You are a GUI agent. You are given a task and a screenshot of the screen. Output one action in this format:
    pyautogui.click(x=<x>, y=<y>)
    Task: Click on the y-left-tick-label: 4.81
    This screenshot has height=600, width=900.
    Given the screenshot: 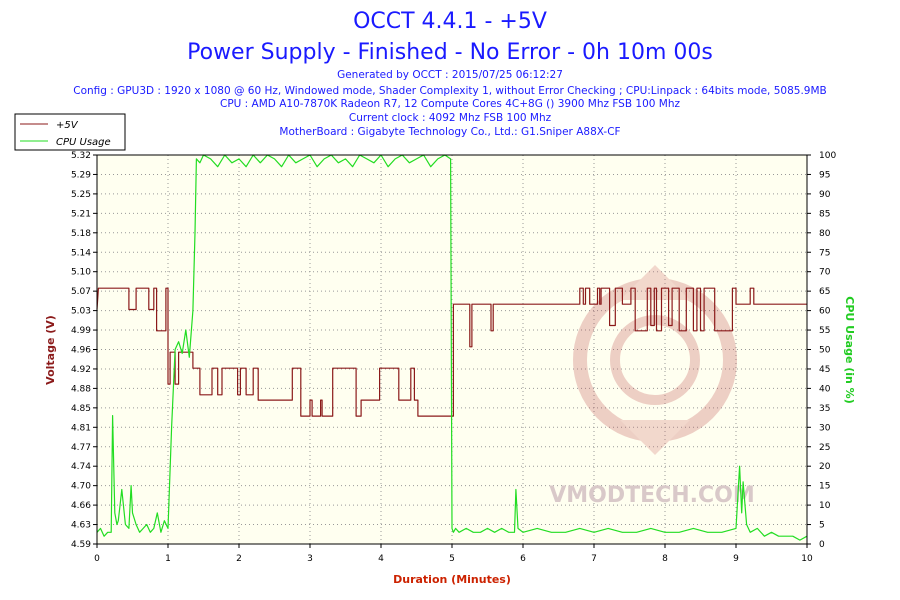 What is the action you would take?
    pyautogui.click(x=81, y=428)
    